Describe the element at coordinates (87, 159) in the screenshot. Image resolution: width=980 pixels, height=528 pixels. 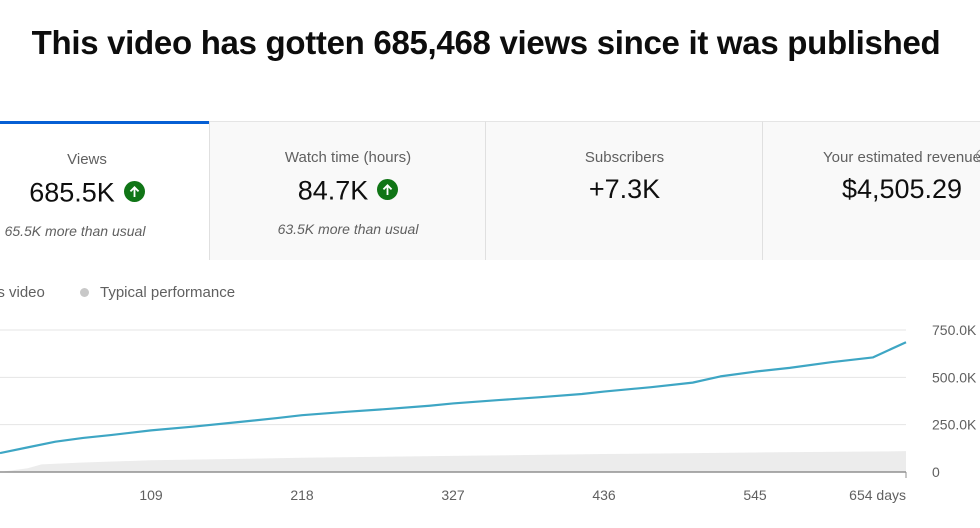
I see `card-views-label: Views` at that location.